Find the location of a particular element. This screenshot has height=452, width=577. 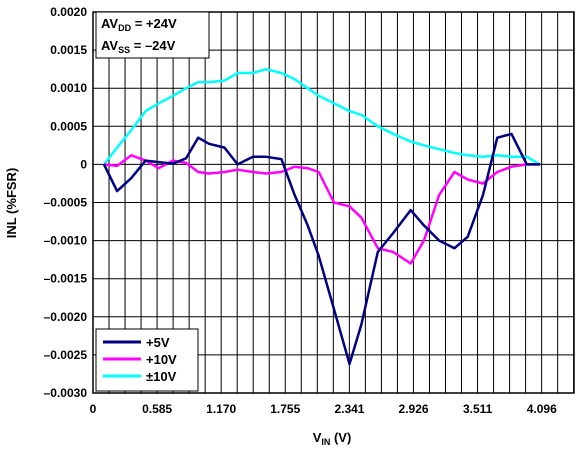

legend-label-10v: +10V is located at coordinates (161, 359).